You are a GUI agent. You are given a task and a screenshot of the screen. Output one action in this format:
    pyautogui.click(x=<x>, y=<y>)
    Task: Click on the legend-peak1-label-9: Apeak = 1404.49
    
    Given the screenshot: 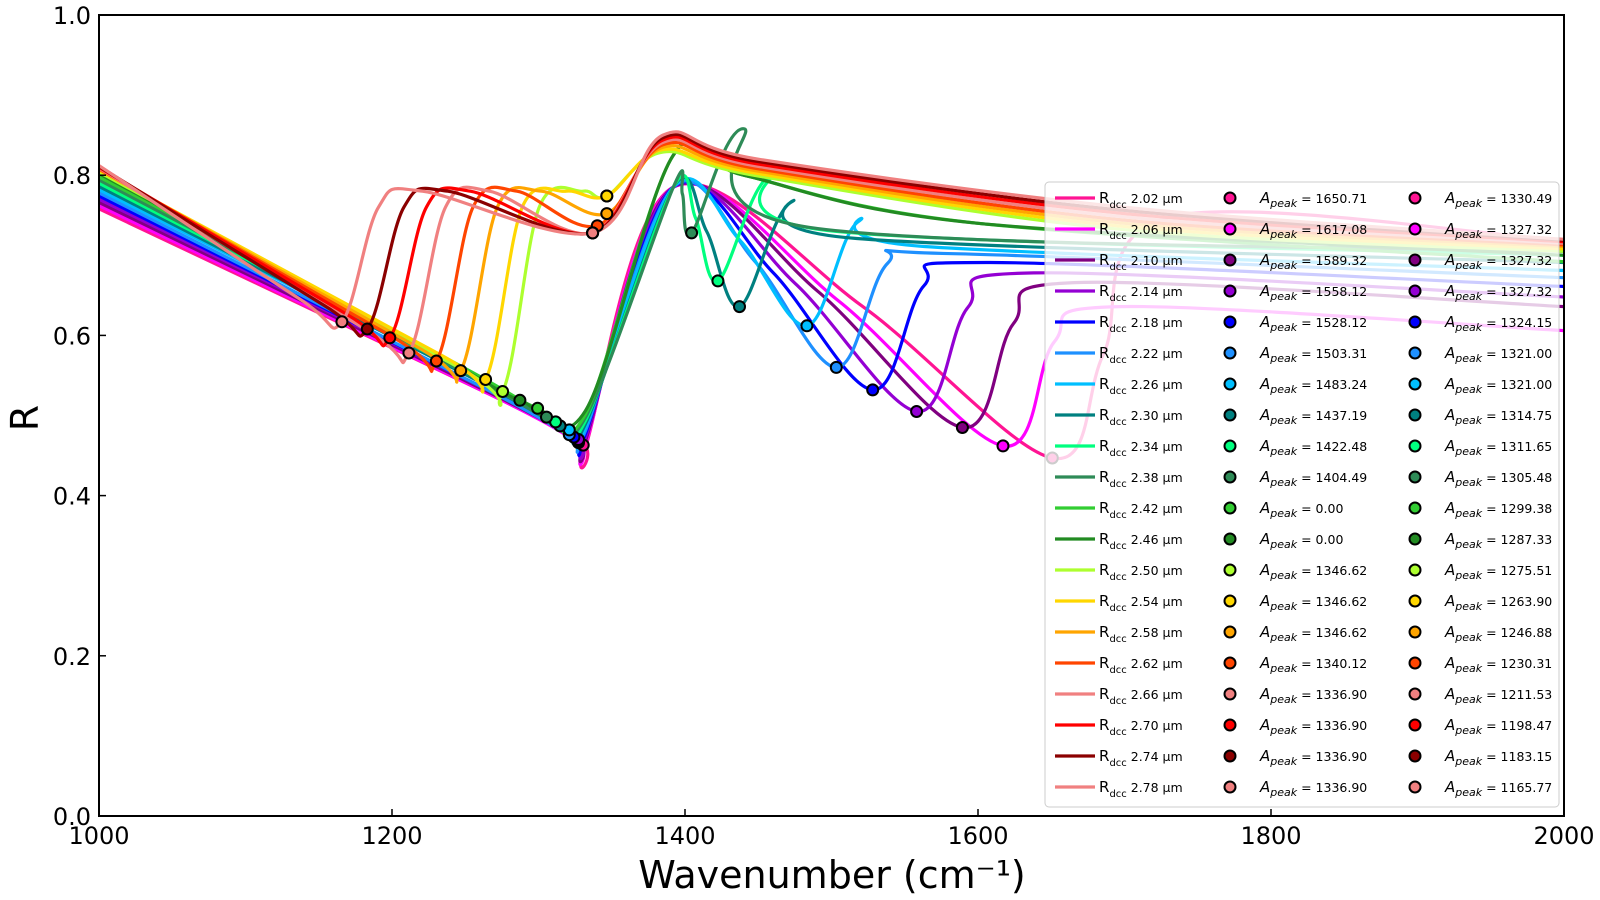 What is the action you would take?
    pyautogui.click(x=1313, y=478)
    